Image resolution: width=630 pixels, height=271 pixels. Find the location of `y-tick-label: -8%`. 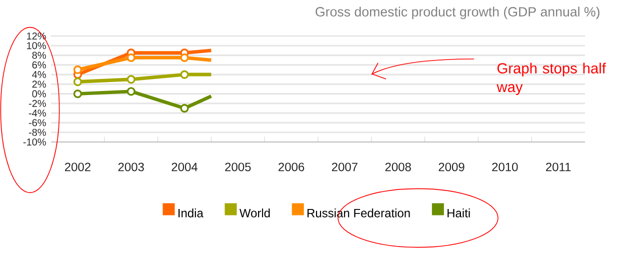

y-tick-label: -8% is located at coordinates (37, 132).